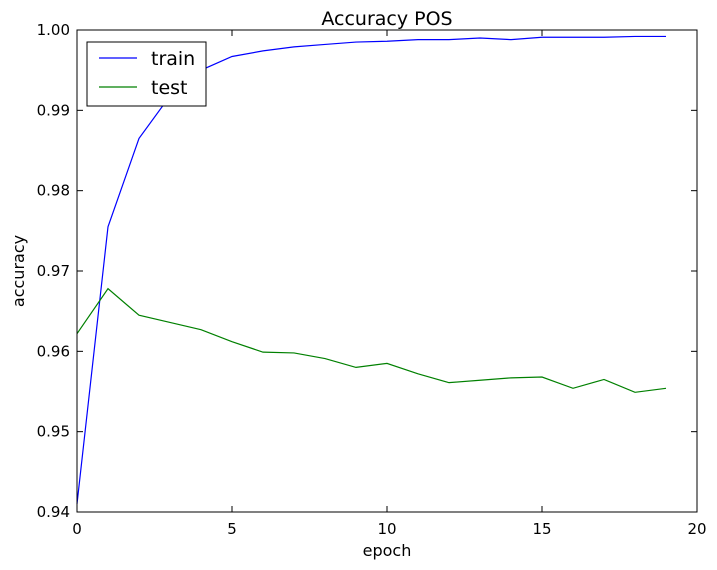  I want to click on x-tick-label: 5, so click(232, 529).